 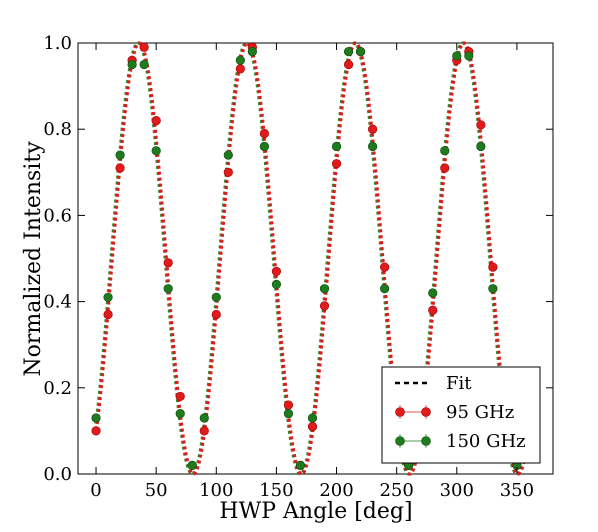 I want to click on x-tick-label: 300, so click(x=457, y=490).